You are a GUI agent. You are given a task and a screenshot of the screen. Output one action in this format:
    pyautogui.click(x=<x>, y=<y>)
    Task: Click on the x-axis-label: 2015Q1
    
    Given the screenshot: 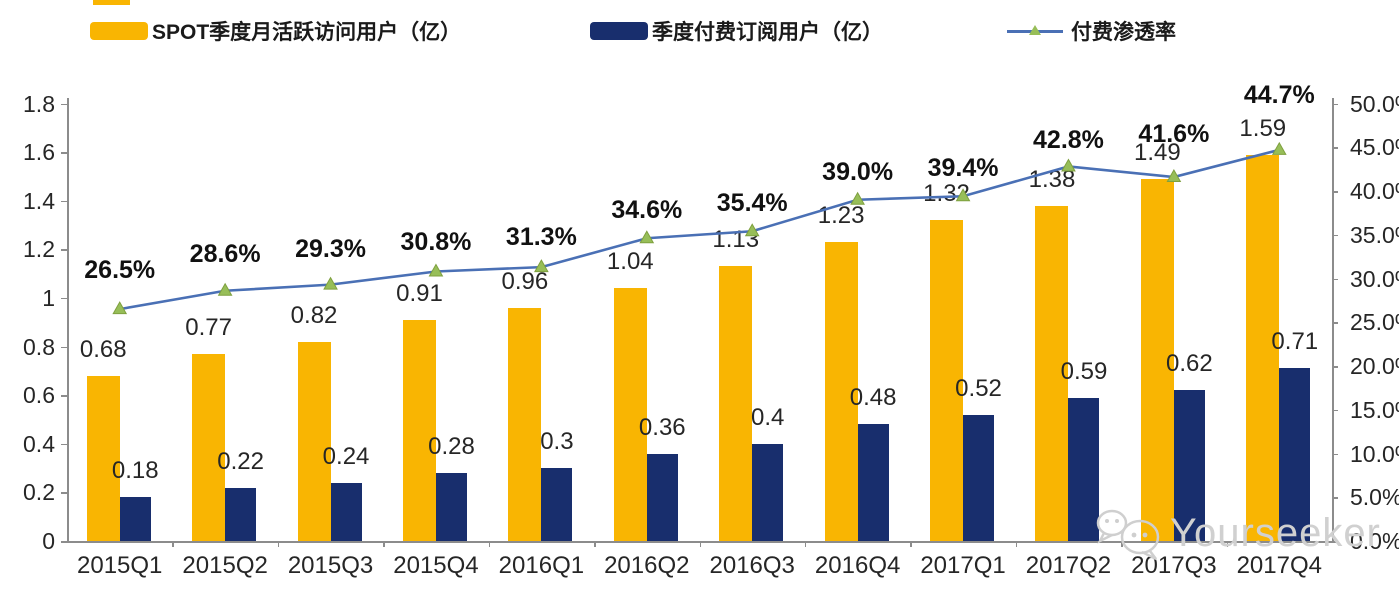 What is the action you would take?
    pyautogui.click(x=120, y=565)
    